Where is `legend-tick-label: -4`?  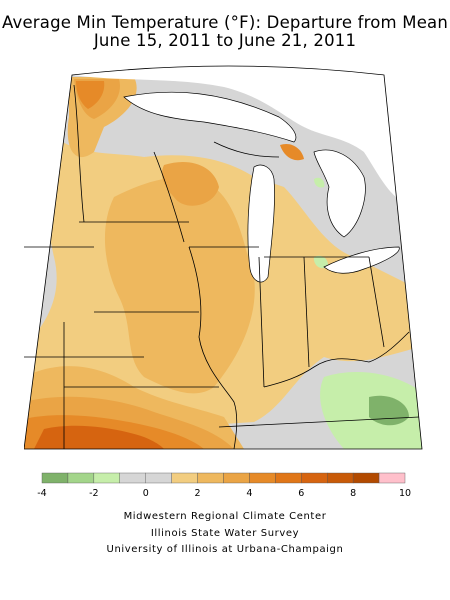 legend-tick-label: -4 is located at coordinates (41, 493).